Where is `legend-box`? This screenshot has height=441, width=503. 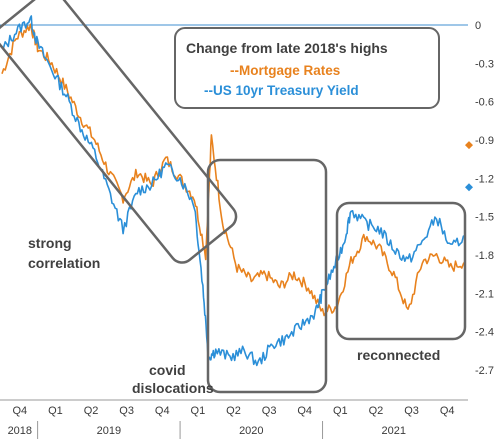 legend-box is located at coordinates (307, 68).